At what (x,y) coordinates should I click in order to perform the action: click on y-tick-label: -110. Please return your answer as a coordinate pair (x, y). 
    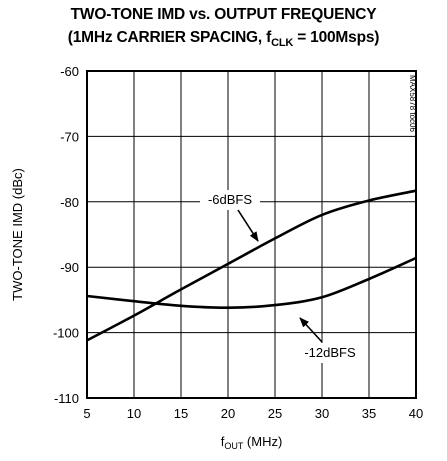
    Looking at the image, I should click on (66, 398).